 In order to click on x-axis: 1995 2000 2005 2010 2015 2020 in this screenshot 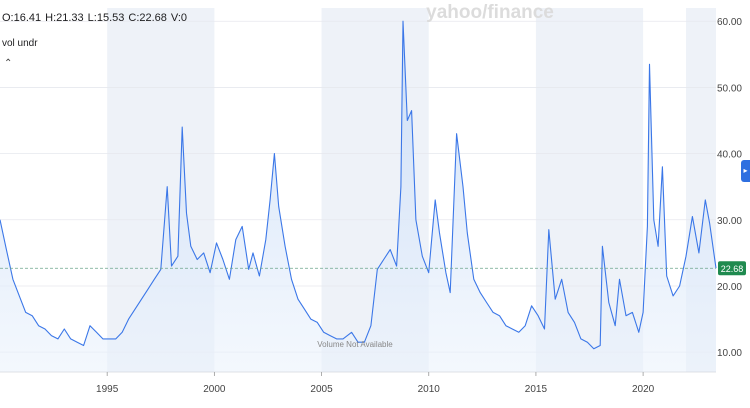, I will do `click(358, 383)`.